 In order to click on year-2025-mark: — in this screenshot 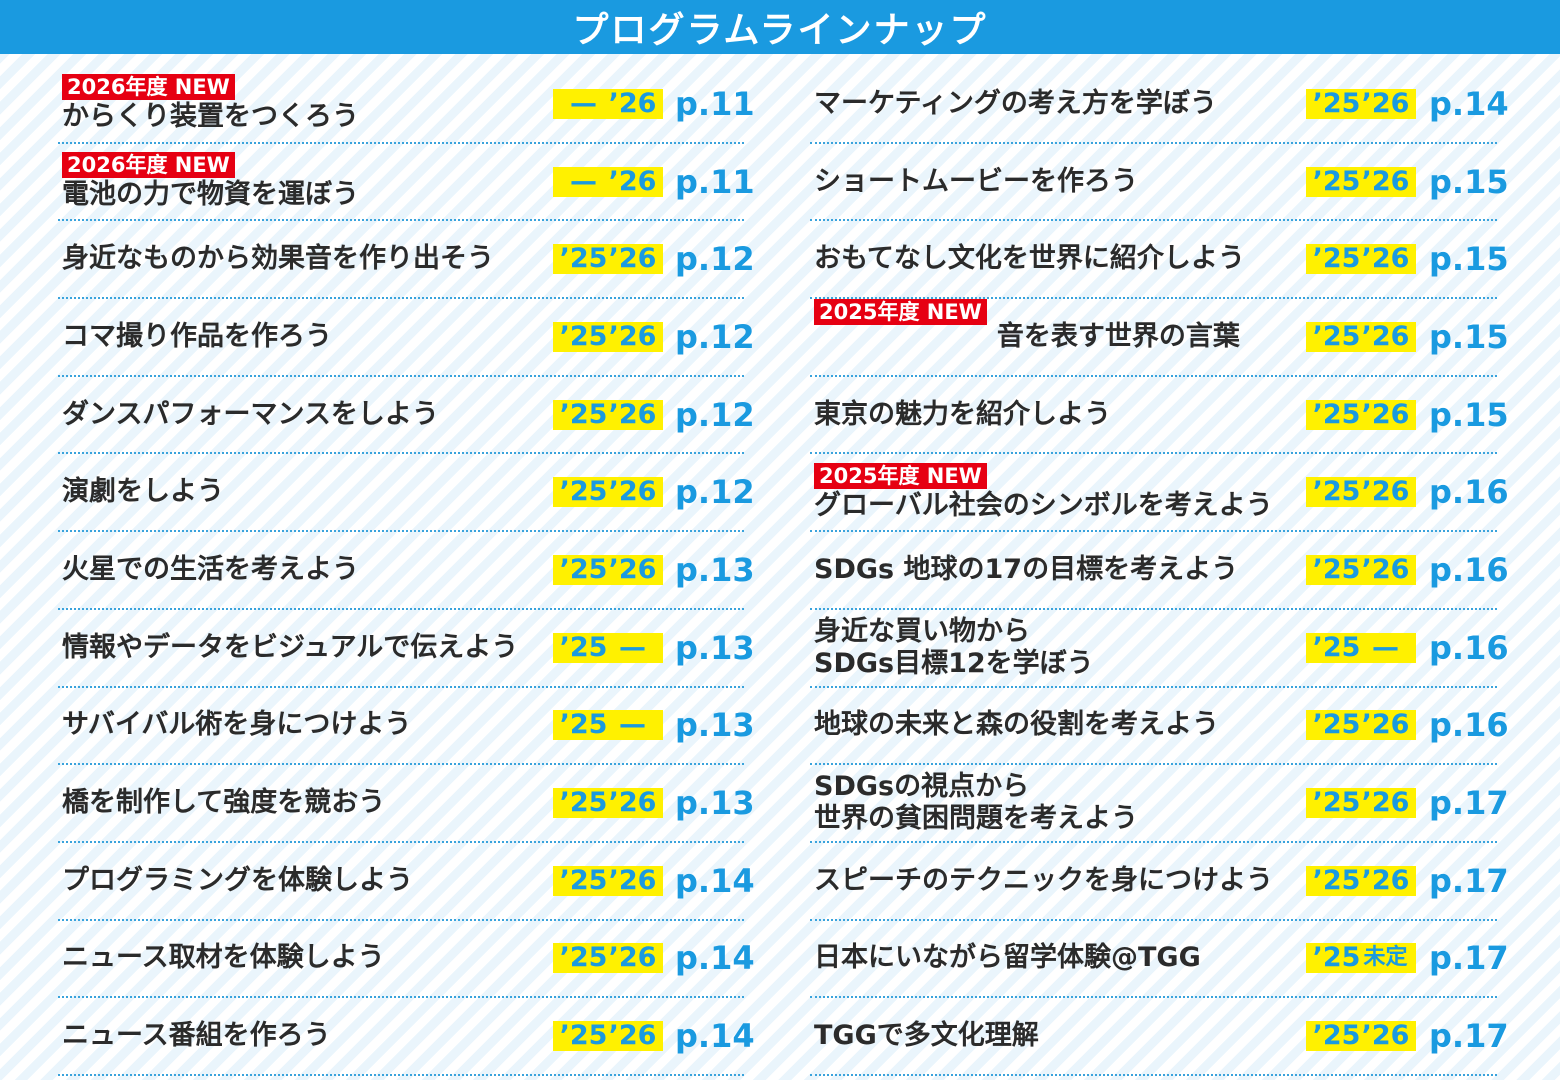, I will do `click(583, 182)`.